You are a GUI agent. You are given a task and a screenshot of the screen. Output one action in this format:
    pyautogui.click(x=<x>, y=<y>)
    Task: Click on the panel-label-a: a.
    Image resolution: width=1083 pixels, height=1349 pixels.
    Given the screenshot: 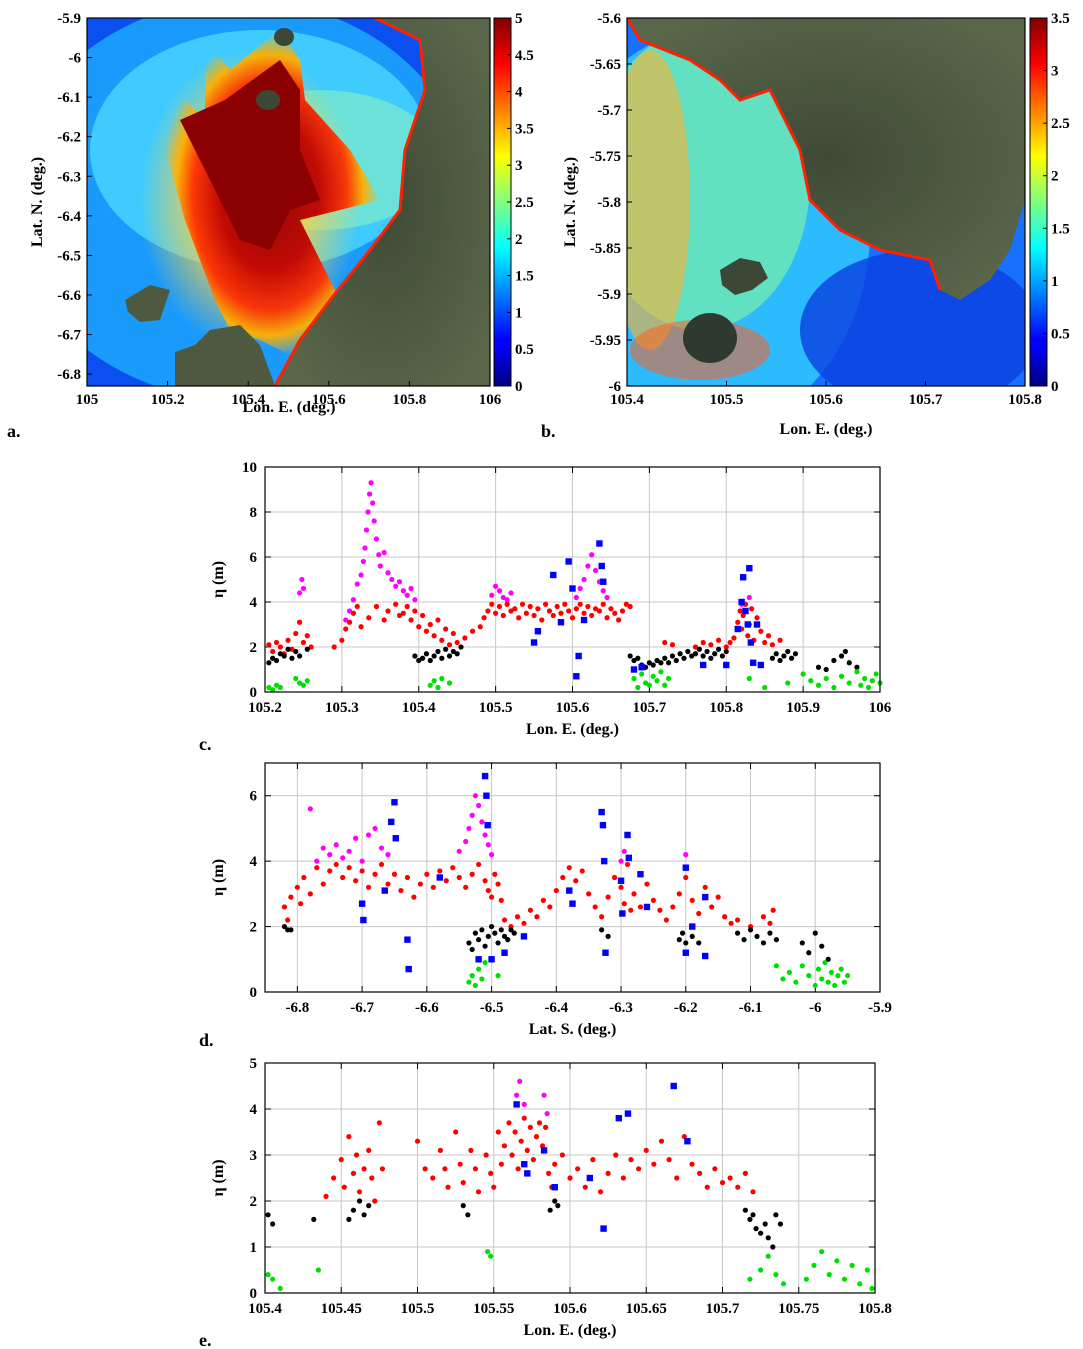 What is the action you would take?
    pyautogui.click(x=14, y=431)
    